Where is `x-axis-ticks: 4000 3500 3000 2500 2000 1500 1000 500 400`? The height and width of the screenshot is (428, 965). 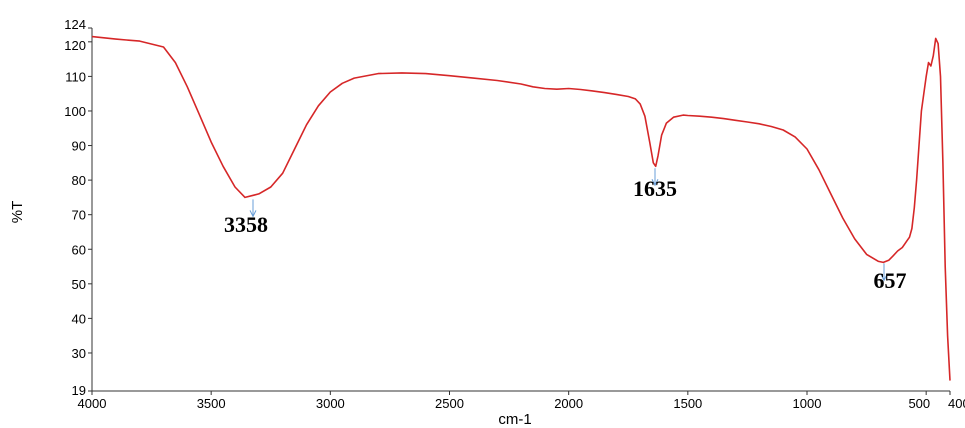 x-axis-ticks: 4000 3500 3000 2500 2000 1500 1000 500 400 is located at coordinates (521, 401).